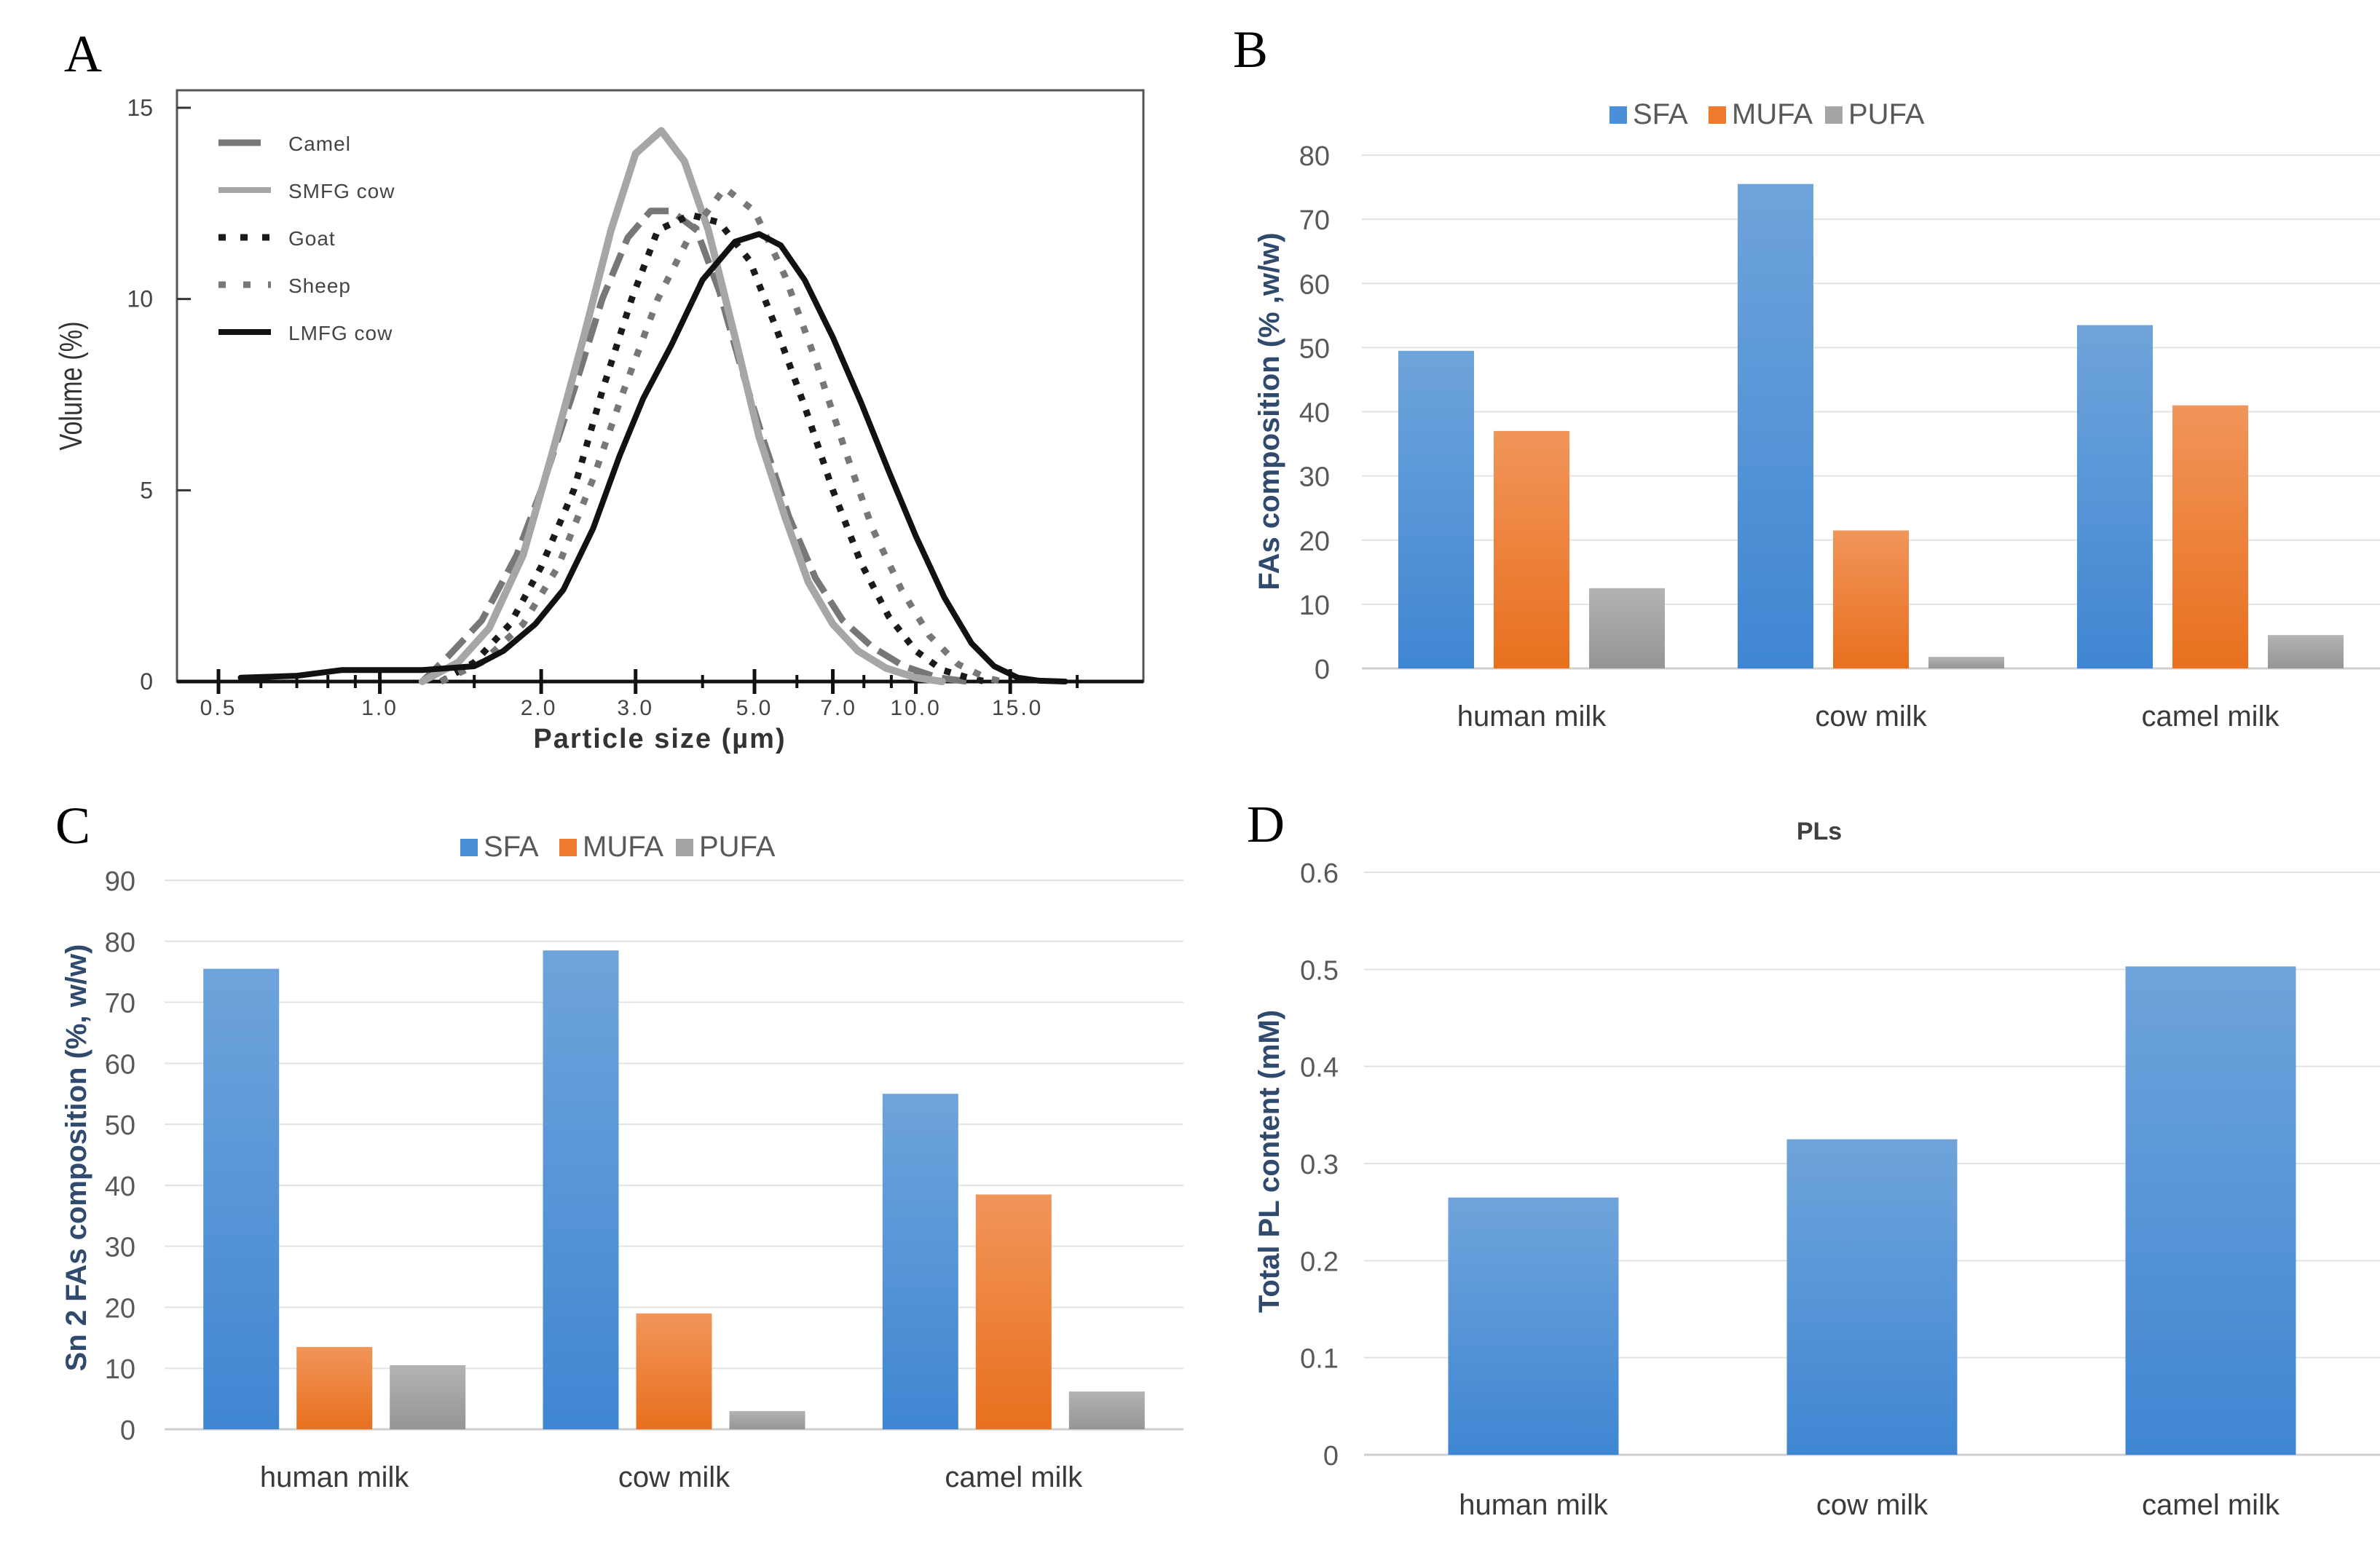 This screenshot has width=2380, height=1556. Describe the element at coordinates (1269, 411) in the screenshot. I see `panel-b-y-axis-title: FAs composition (% ,w/w)` at that location.